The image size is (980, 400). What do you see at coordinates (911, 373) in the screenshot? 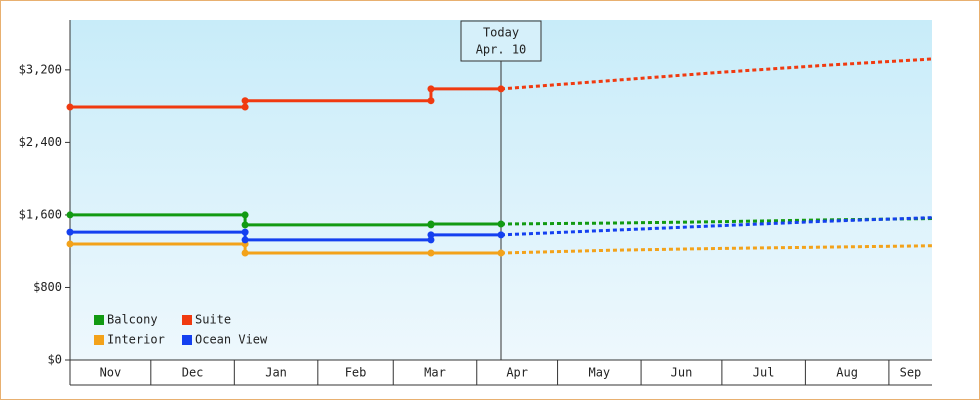
I see `x-tick-label: Sep` at bounding box center [911, 373].